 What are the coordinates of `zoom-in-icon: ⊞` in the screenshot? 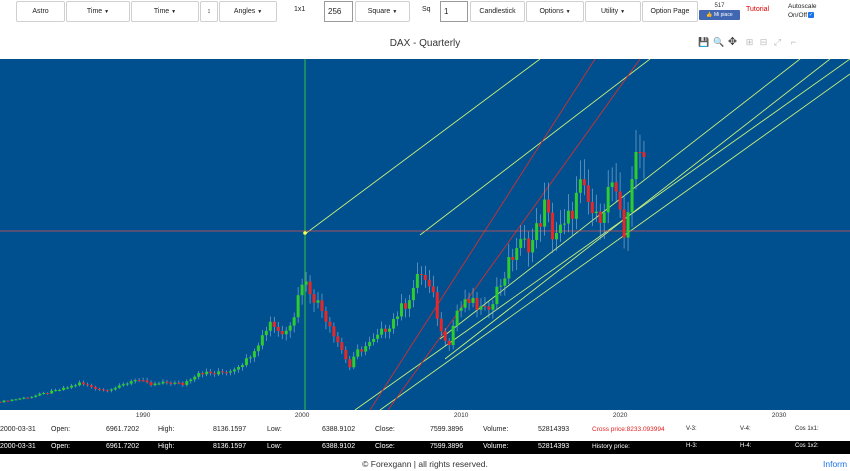 It's located at (749, 42).